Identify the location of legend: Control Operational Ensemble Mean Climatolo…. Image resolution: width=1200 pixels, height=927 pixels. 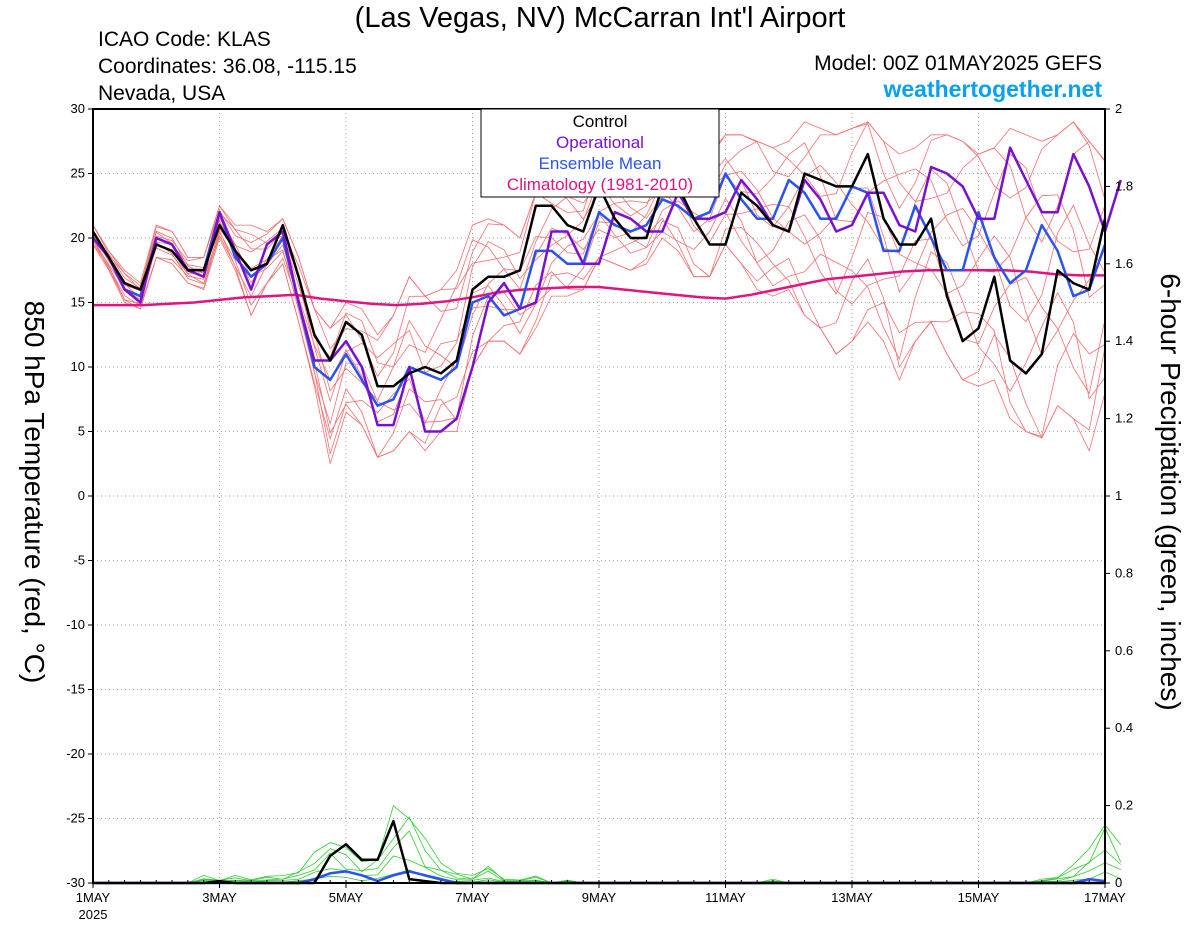
(600, 153).